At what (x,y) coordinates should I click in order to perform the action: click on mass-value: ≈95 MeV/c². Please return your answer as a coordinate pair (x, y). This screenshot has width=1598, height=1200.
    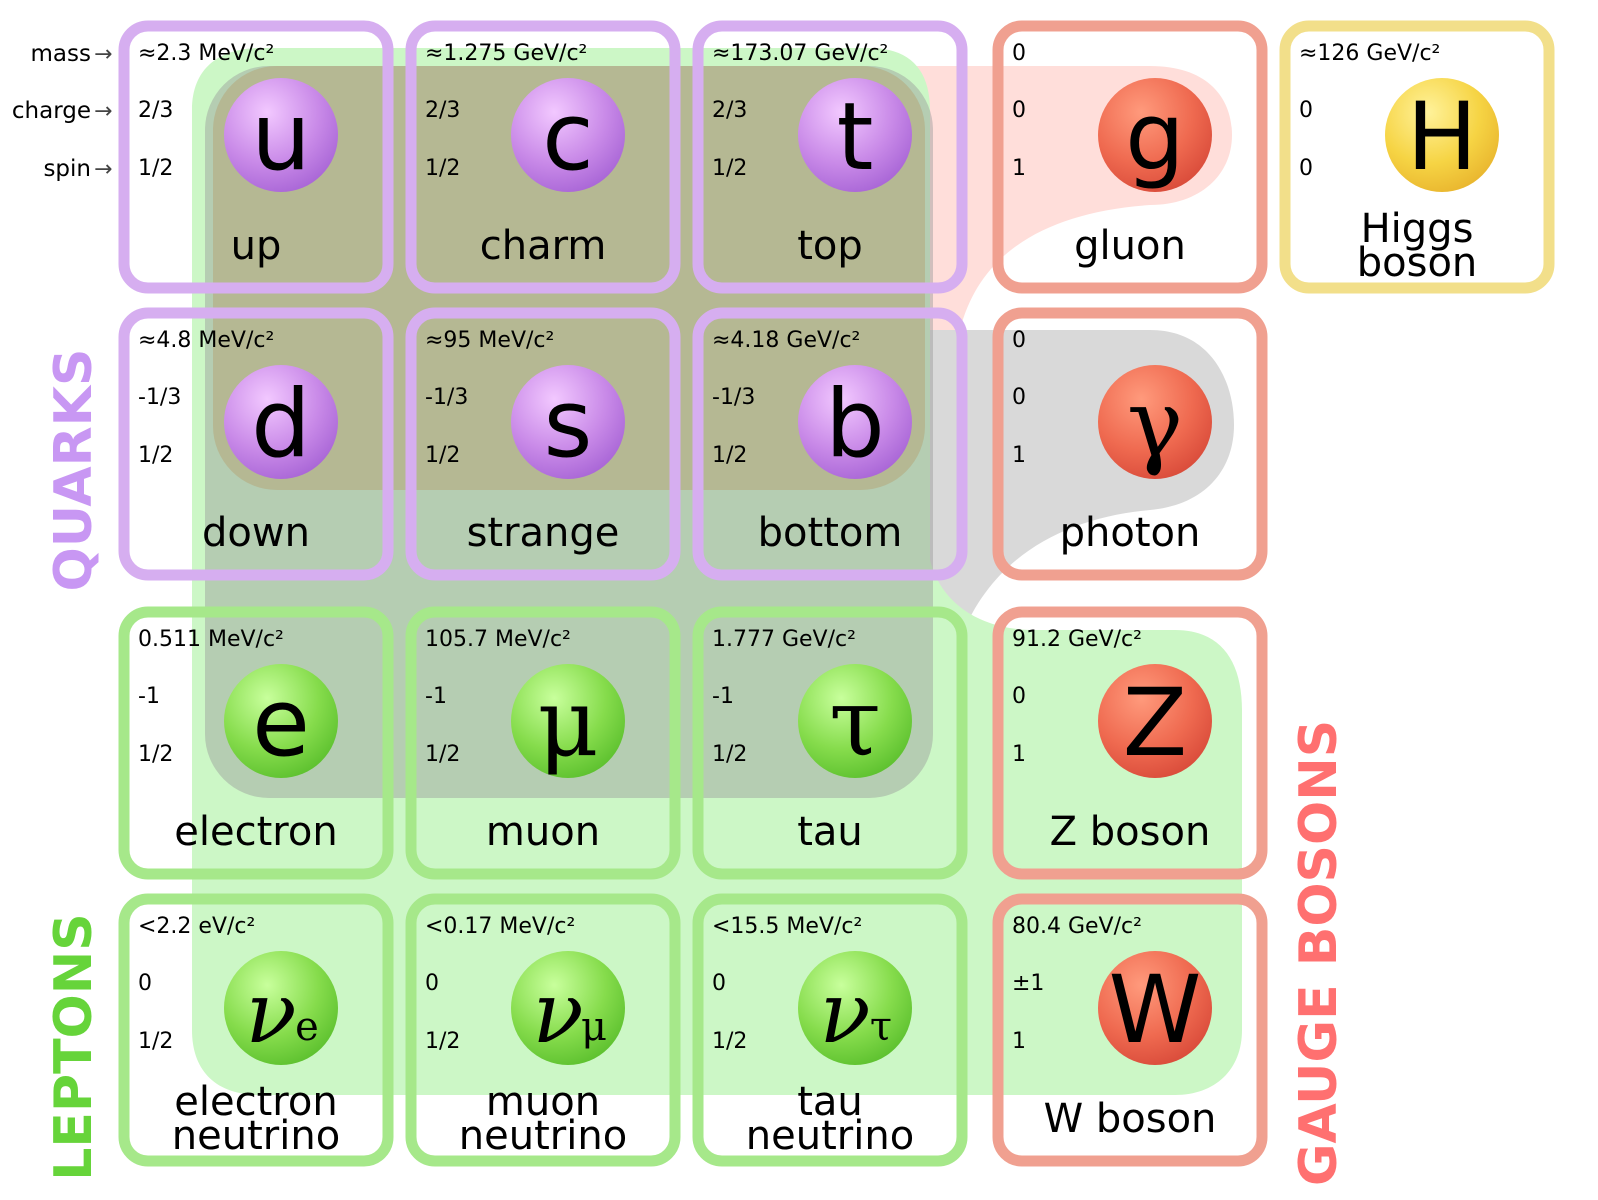
    Looking at the image, I should click on (489, 340).